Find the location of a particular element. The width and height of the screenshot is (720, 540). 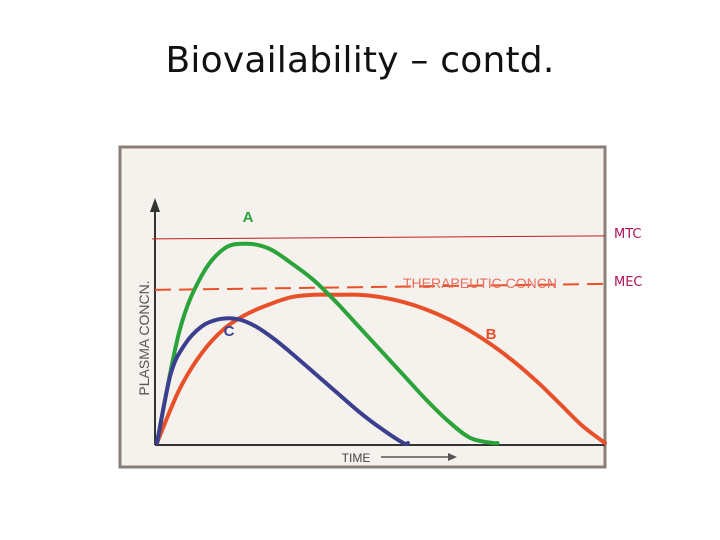

mtc-line is located at coordinates (378, 237).